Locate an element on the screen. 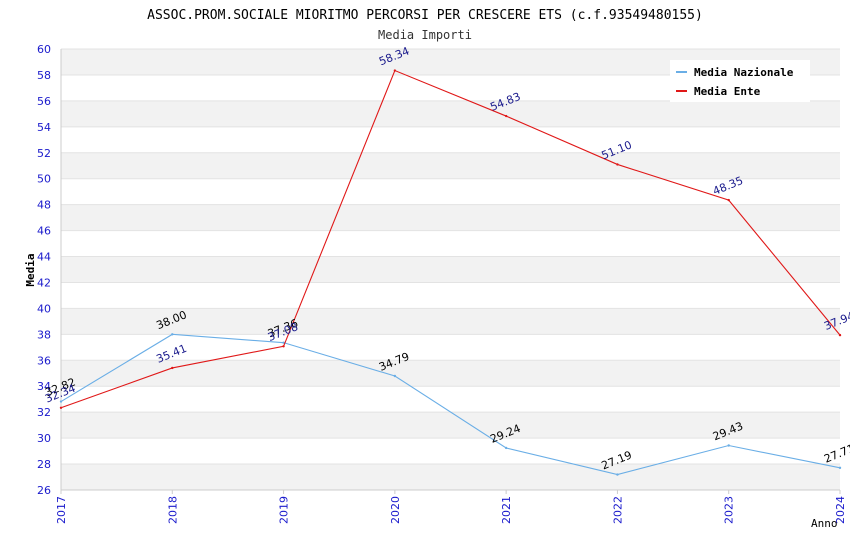 The image size is (850, 550). y-tick-label: 60 is located at coordinates (44, 49).